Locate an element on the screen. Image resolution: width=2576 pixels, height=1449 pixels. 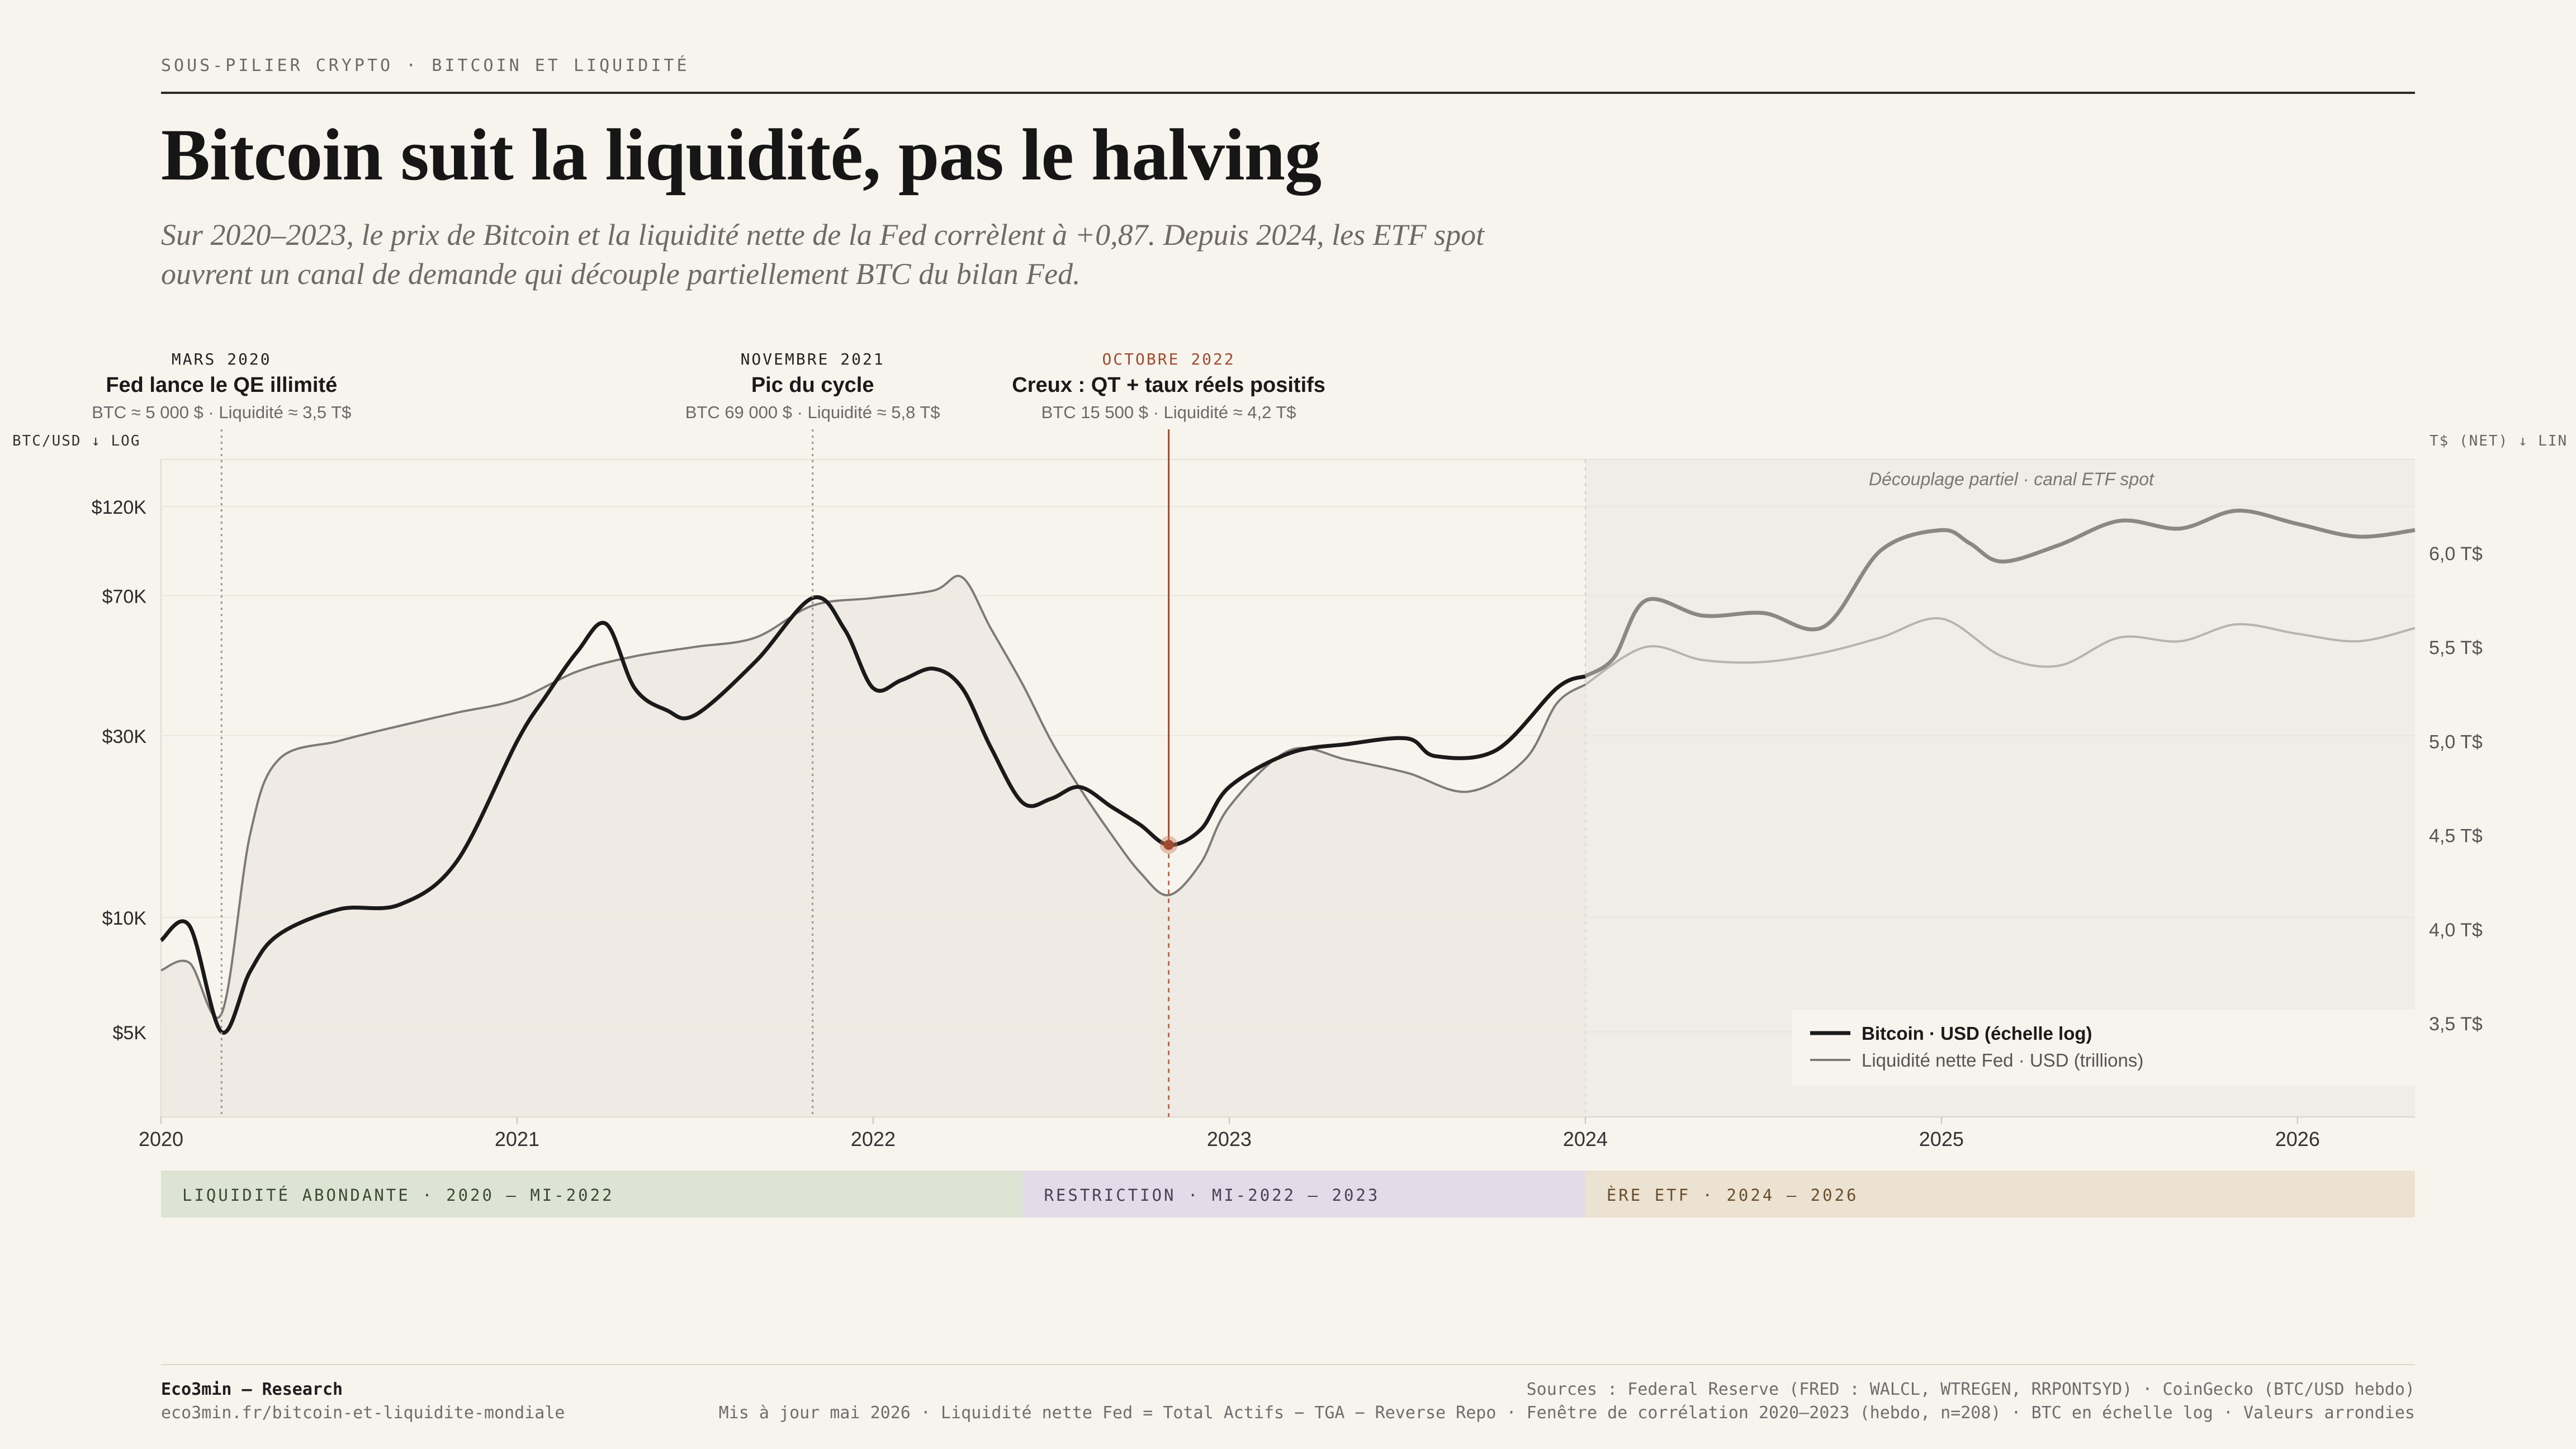
header-rule is located at coordinates (1288, 93).